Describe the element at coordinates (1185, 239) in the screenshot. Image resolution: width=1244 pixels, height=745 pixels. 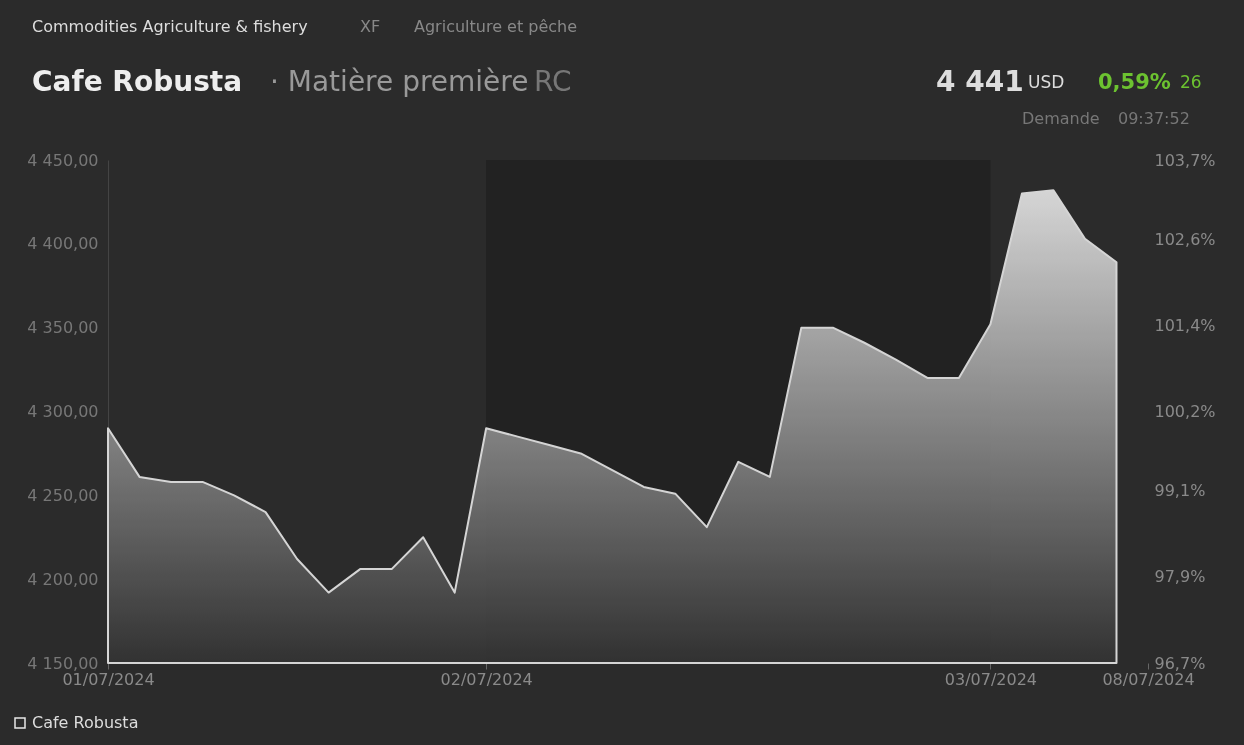
I see `y2-tick-label: 102,6%` at that location.